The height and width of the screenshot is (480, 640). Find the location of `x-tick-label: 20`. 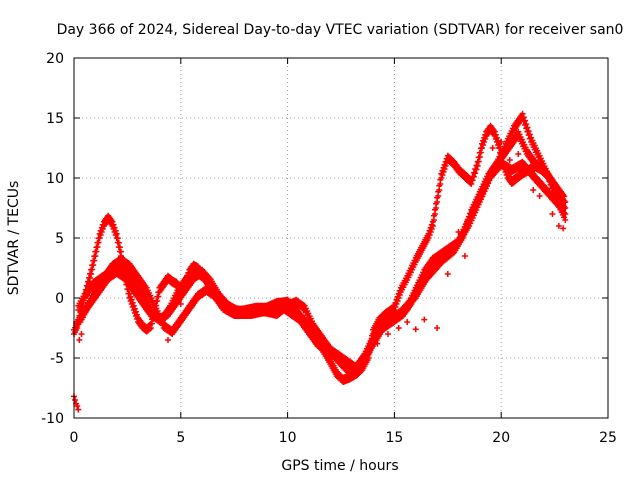

x-tick-label: 20 is located at coordinates (501, 438).